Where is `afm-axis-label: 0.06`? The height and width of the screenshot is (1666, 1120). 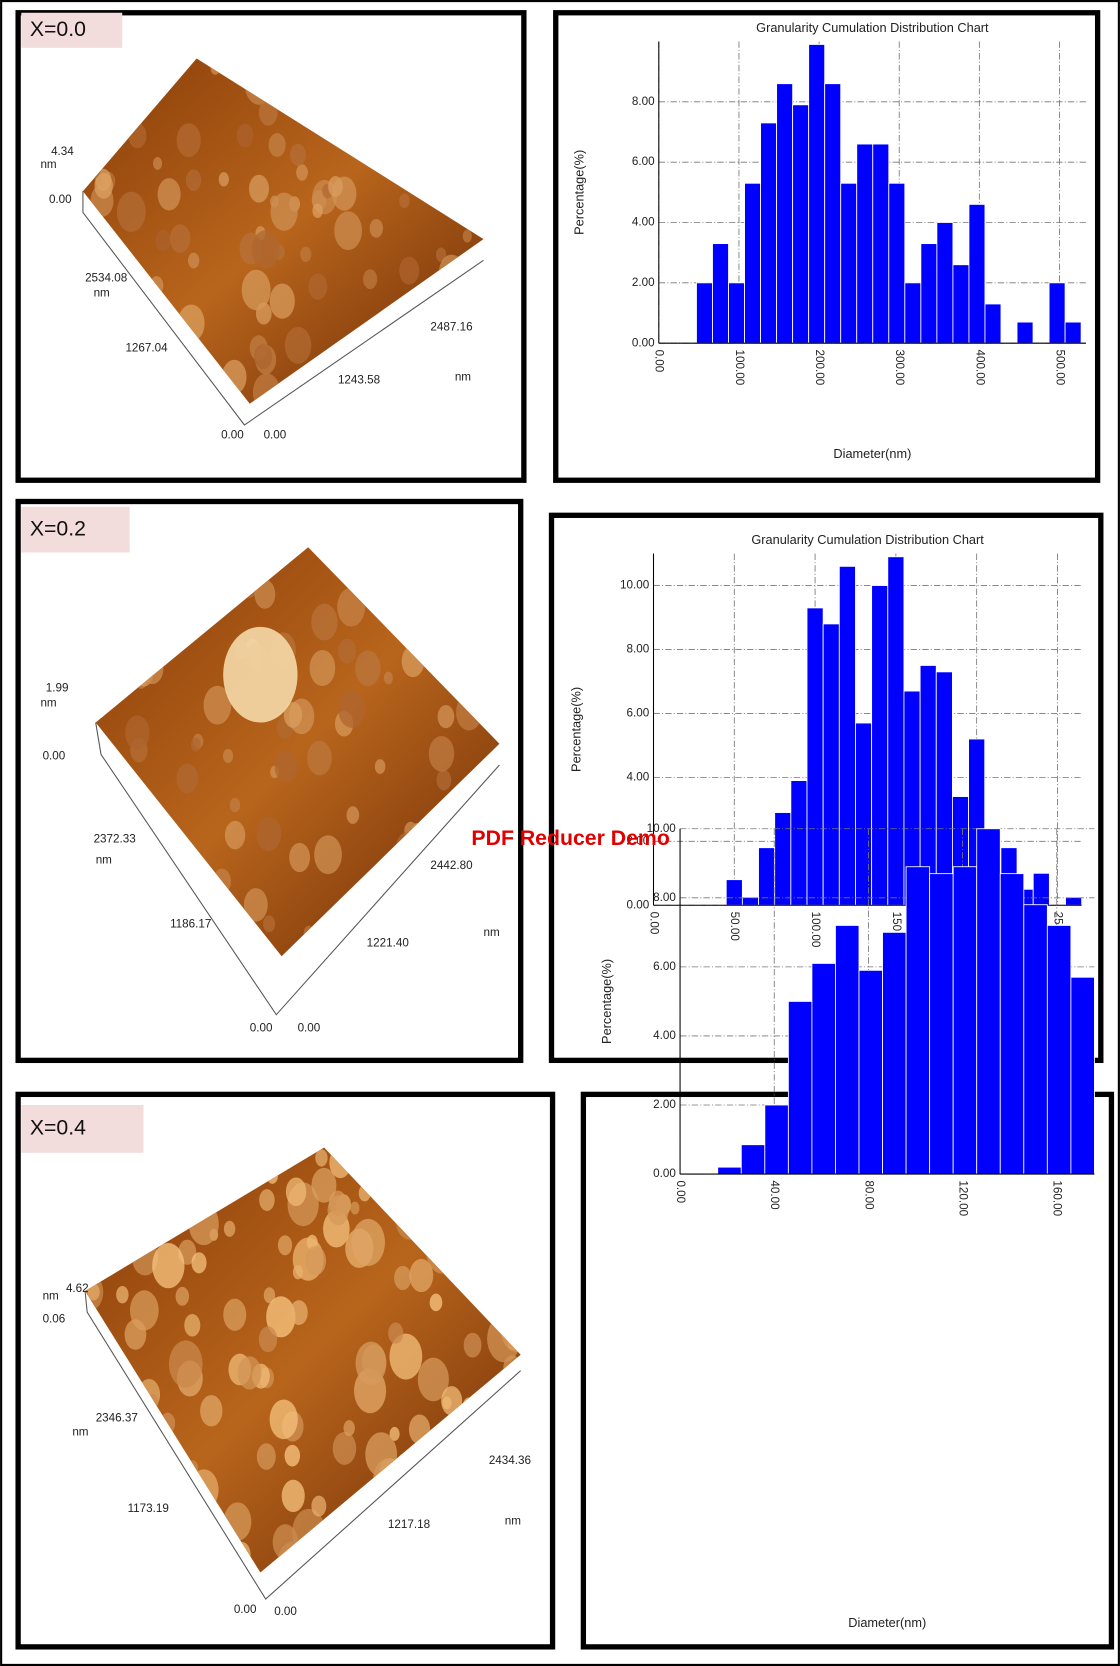
afm-axis-label: 0.06 is located at coordinates (54, 1319).